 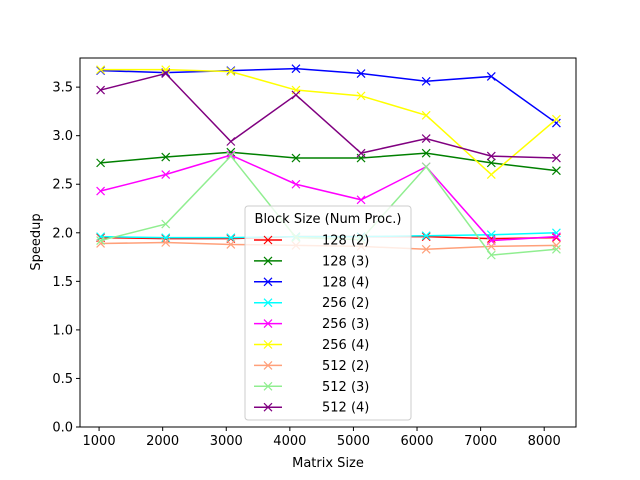 What do you see at coordinates (62, 428) in the screenshot?
I see `y-tick-label: 0.0` at bounding box center [62, 428].